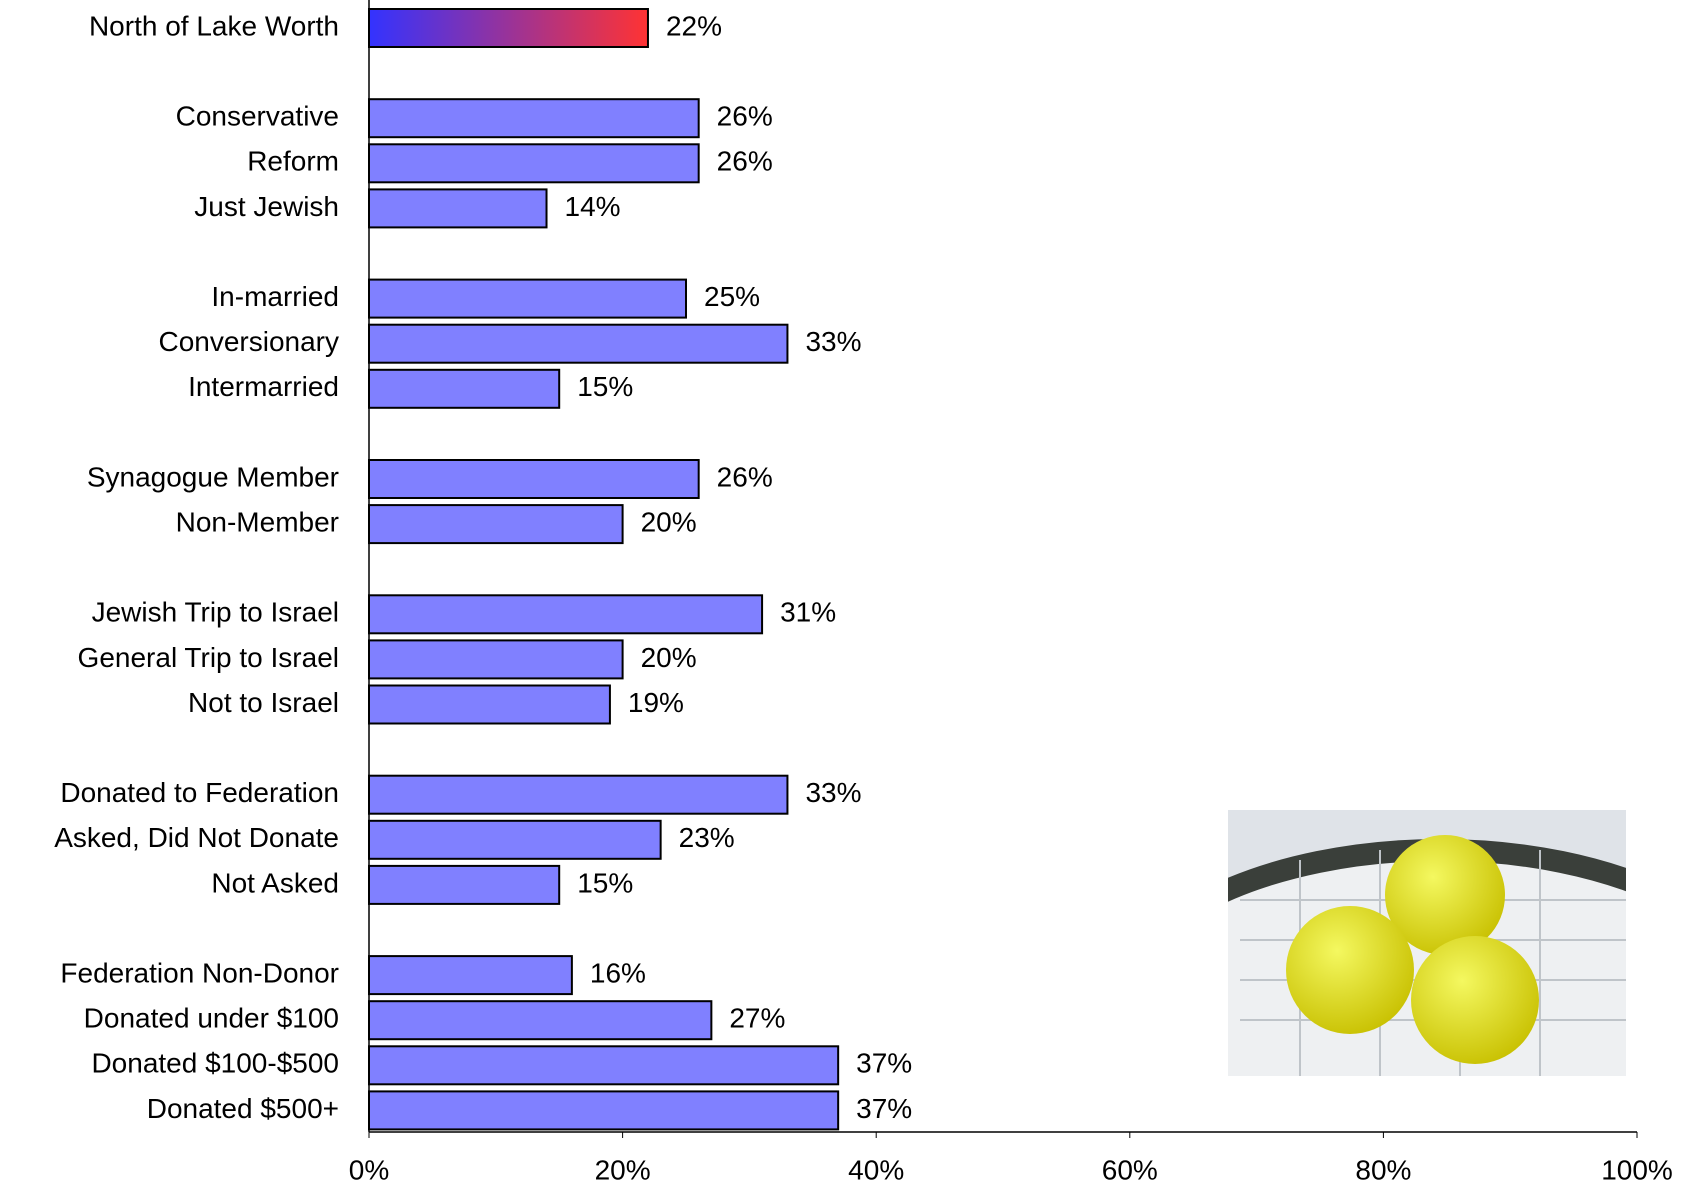 Image resolution: width=1682 pixels, height=1188 pixels. I want to click on value-label: 16%, so click(618, 972).